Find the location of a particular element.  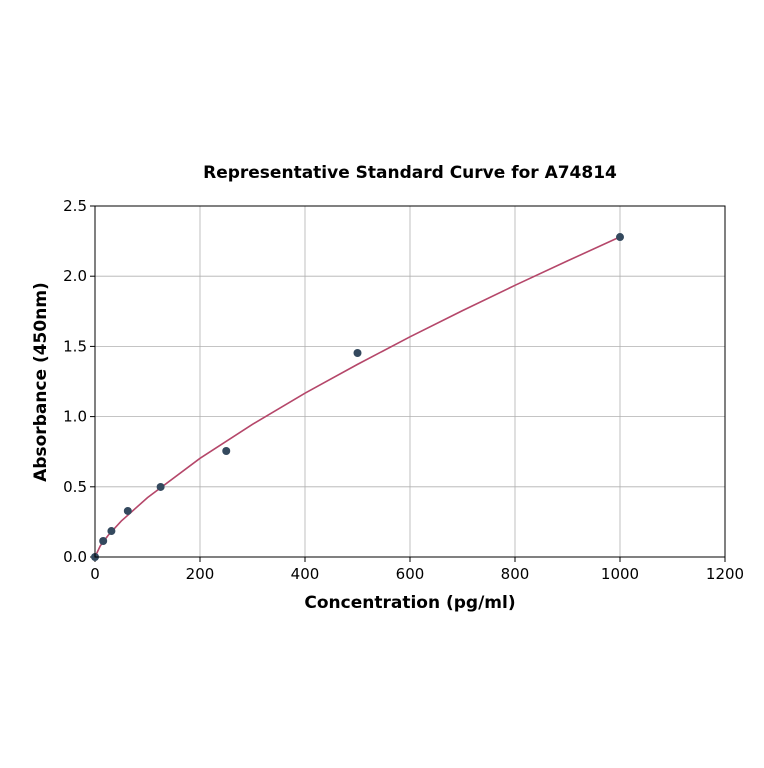

y-tick-label: 1.0 is located at coordinates (75, 417).